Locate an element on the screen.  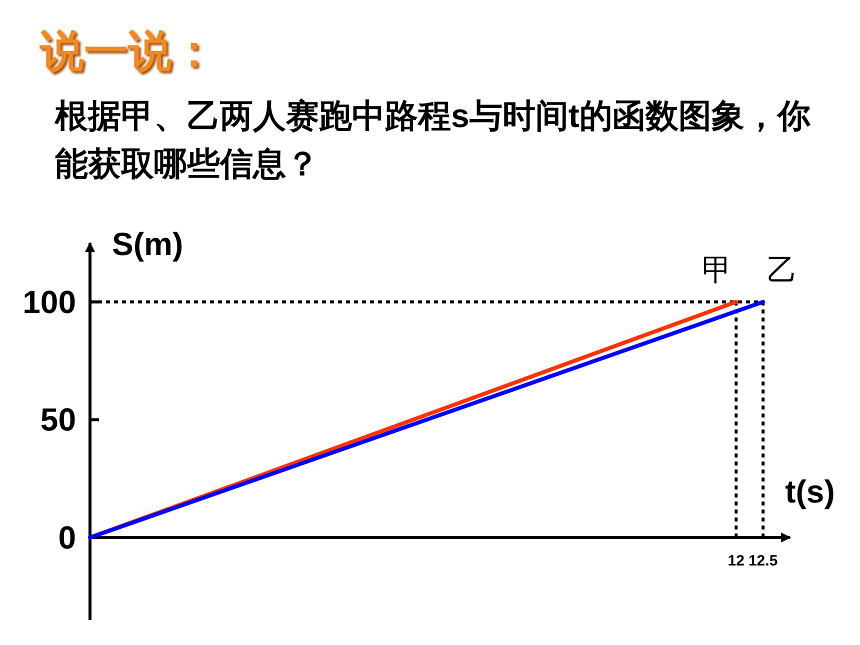
y-tick-label: 100 is located at coordinates (49, 302).